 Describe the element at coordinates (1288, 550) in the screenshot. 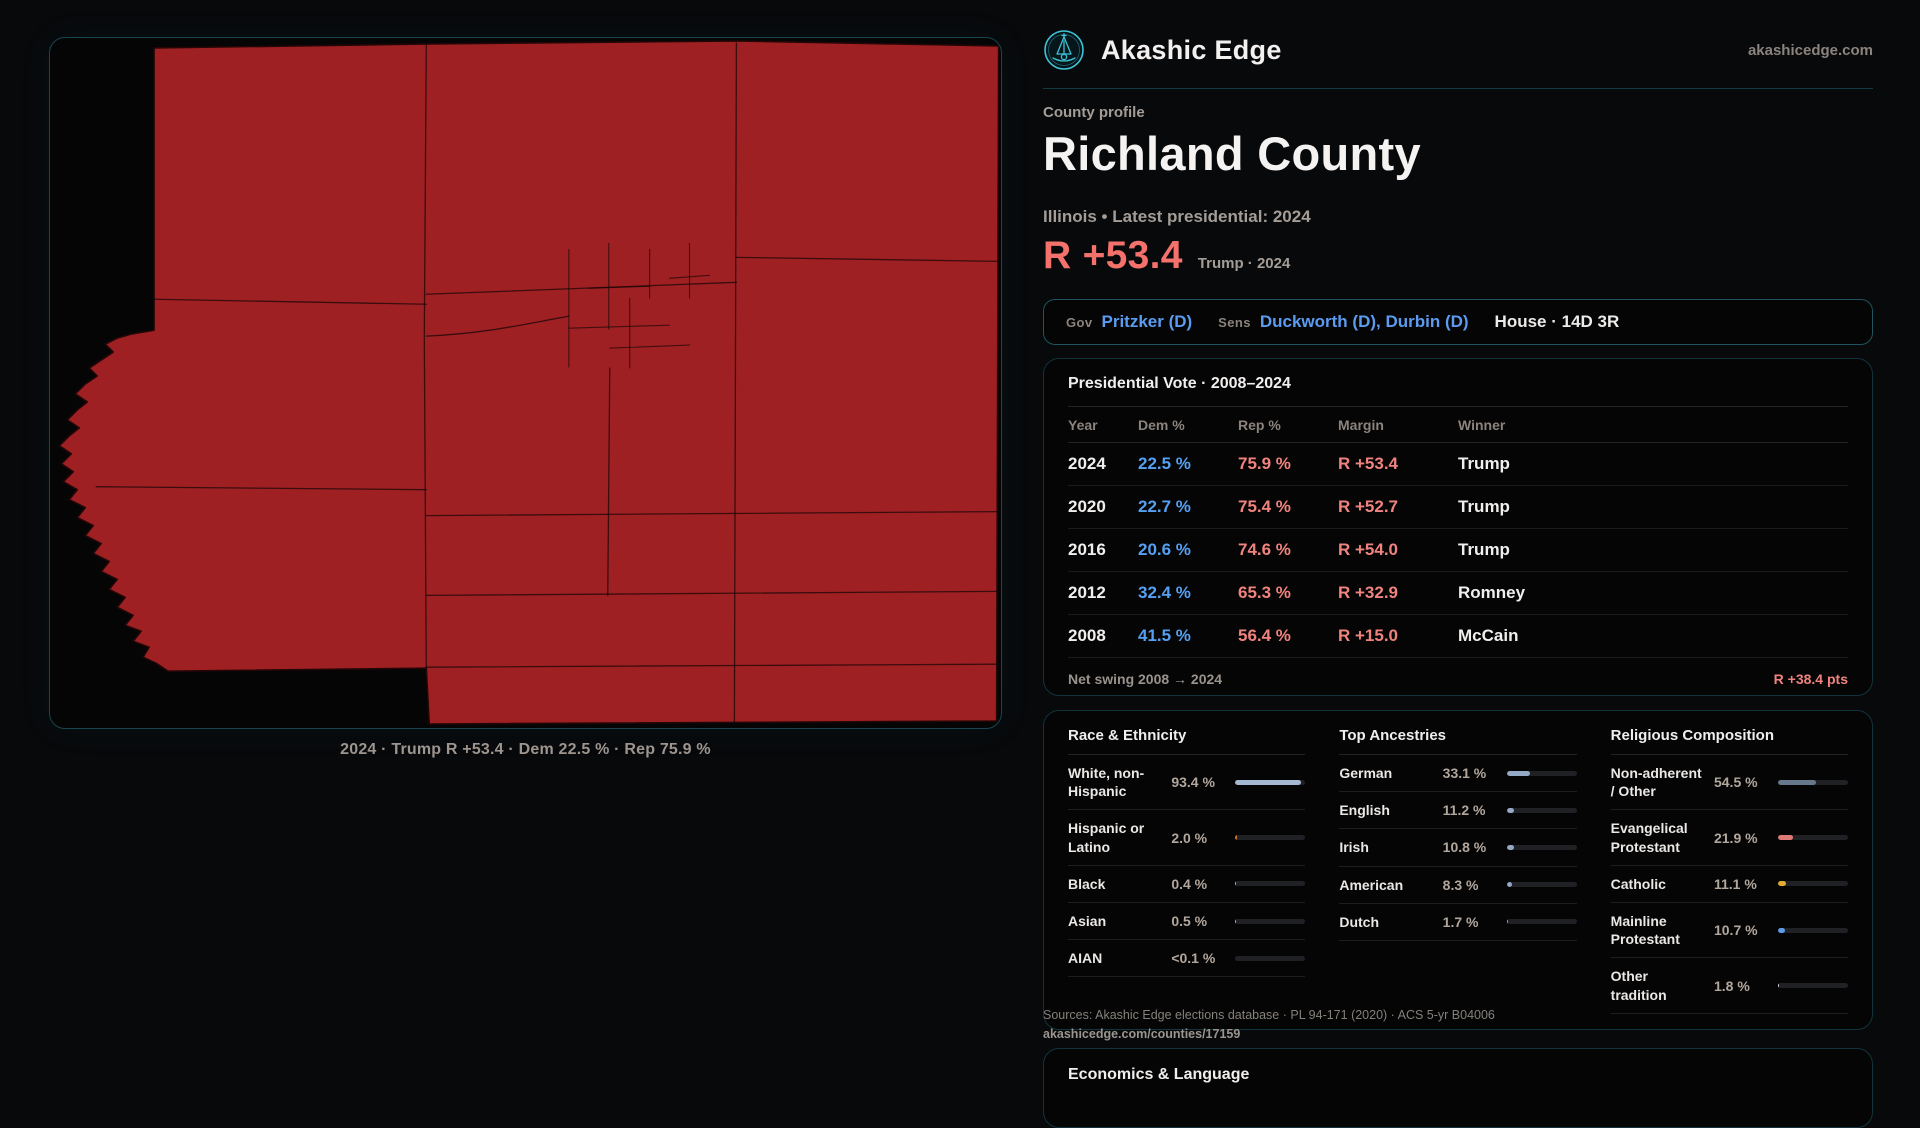

I see `vote-cell-rep: 74.6 %` at that location.